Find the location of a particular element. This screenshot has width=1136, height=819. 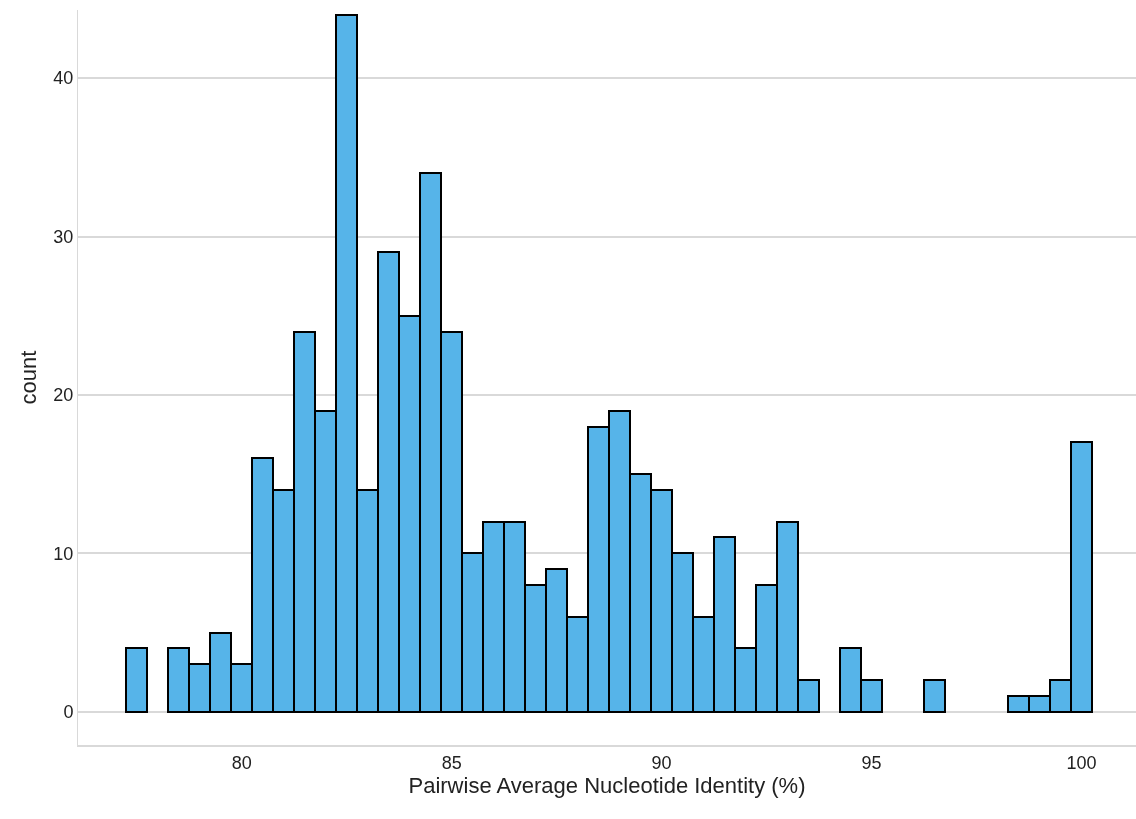

x-tick-label: 90 is located at coordinates (661, 762).